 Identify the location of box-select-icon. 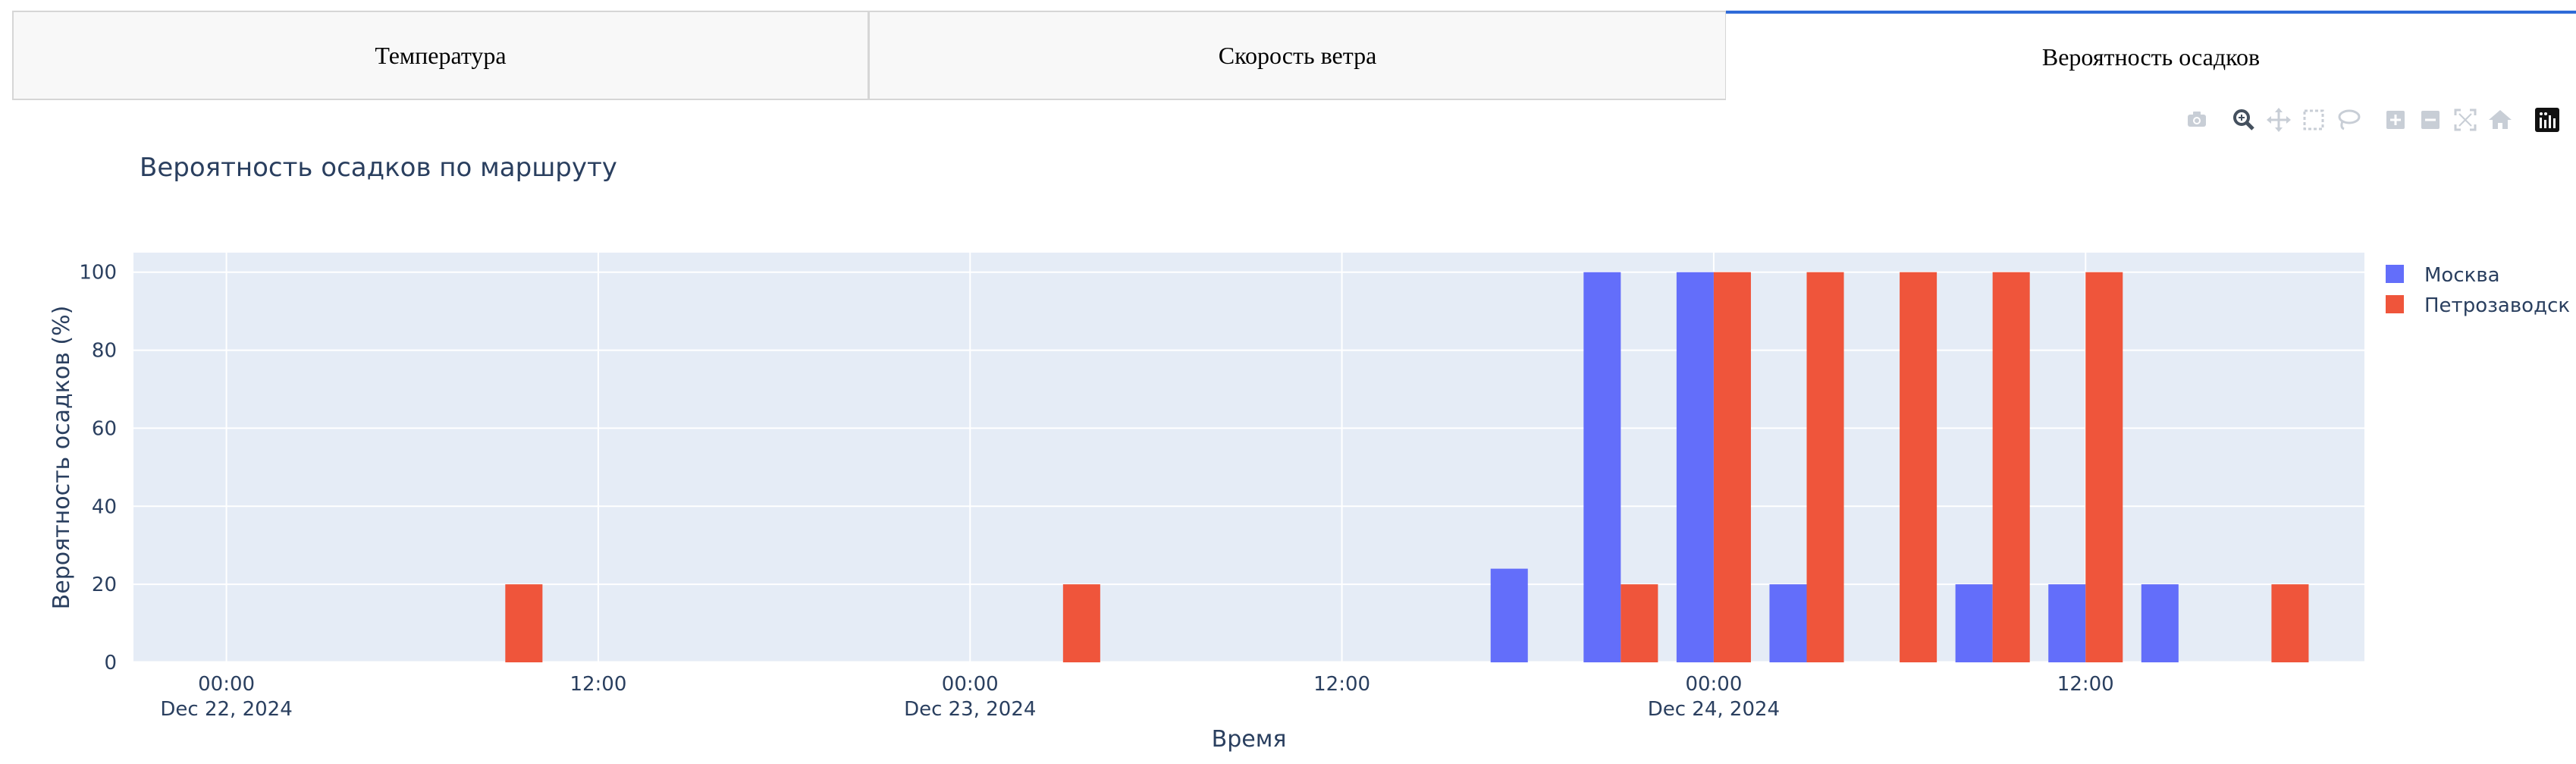
(2313, 120).